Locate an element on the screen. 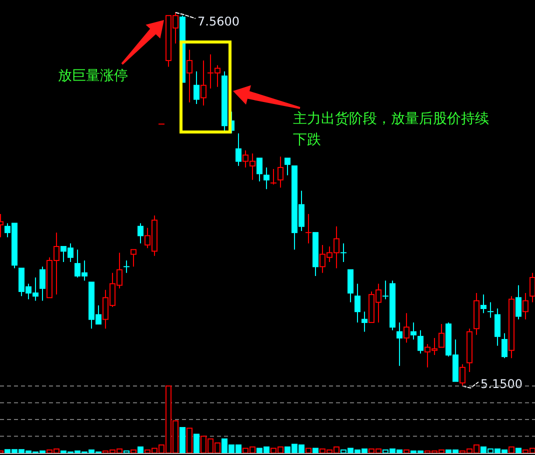  annotation: 7.5600 is located at coordinates (219, 21).